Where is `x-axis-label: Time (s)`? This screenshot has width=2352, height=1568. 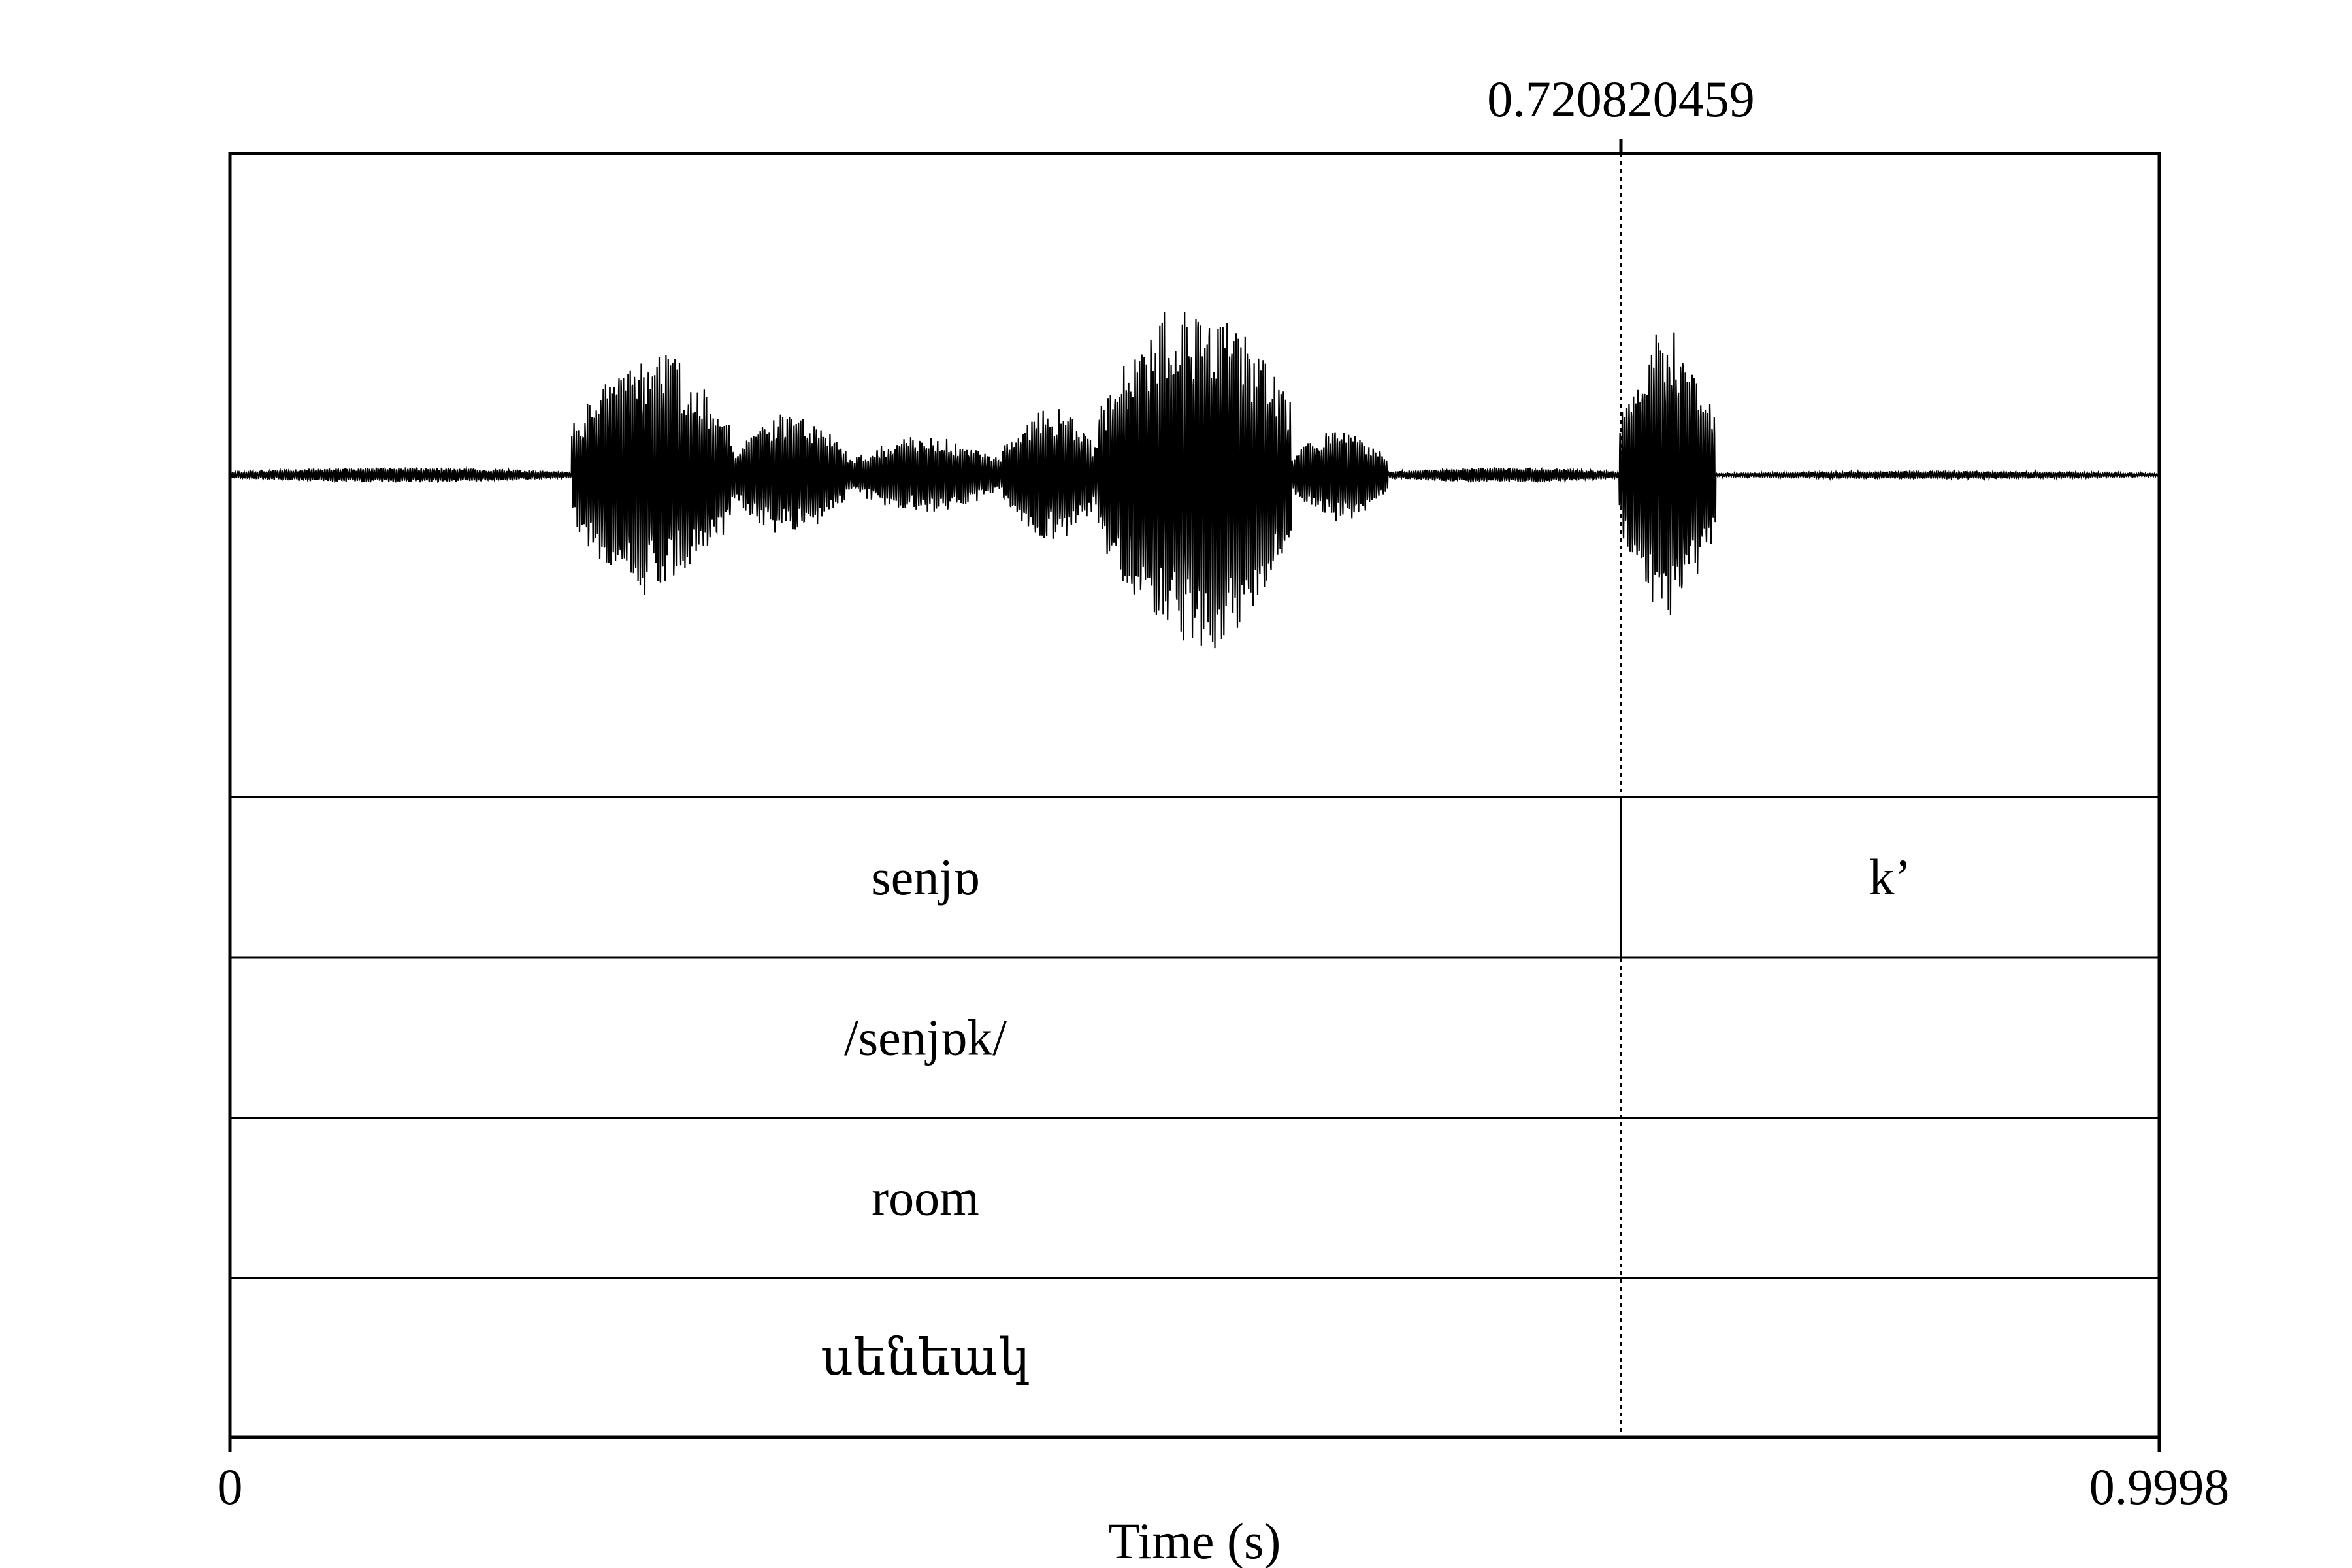
x-axis-label: Time (s) is located at coordinates (1195, 1540).